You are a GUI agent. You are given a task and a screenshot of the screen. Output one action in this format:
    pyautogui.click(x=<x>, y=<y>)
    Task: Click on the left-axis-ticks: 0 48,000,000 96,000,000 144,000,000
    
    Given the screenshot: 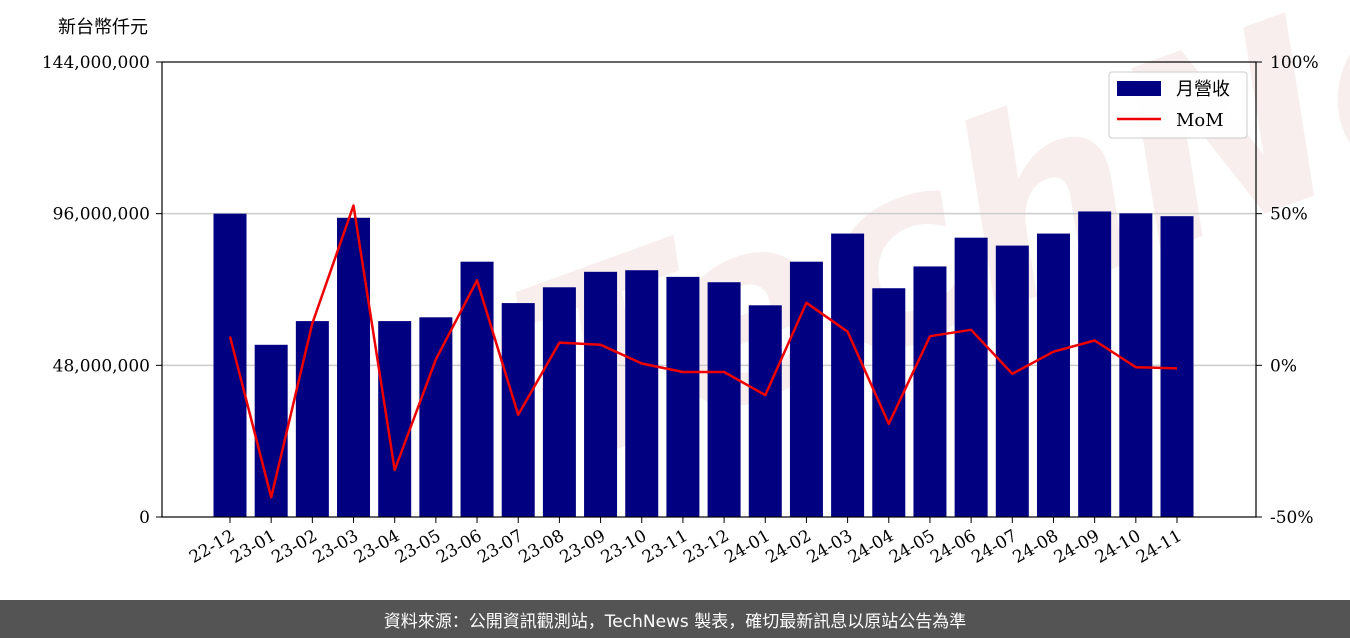 What is the action you would take?
    pyautogui.click(x=102, y=290)
    